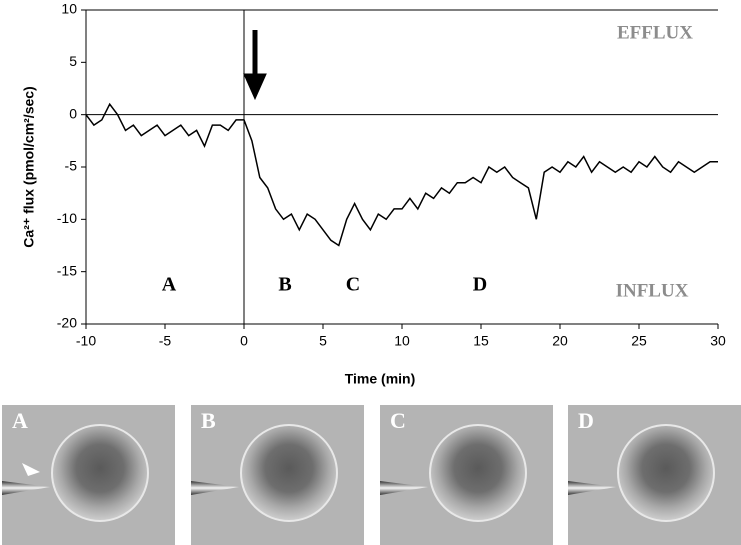  Describe the element at coordinates (208, 420) in the screenshot. I see `panel-label: B` at that location.